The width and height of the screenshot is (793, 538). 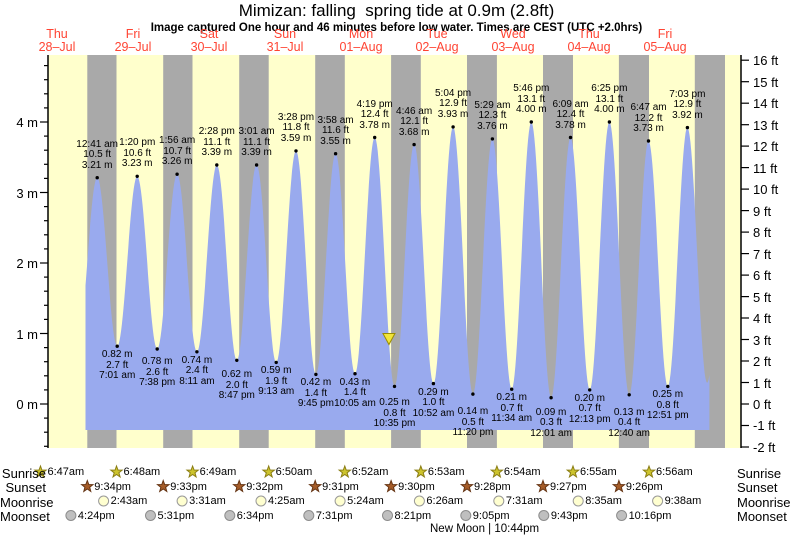 What do you see at coordinates (209, 40) in the screenshot?
I see `day-label: Sat 30–Jul` at bounding box center [209, 40].